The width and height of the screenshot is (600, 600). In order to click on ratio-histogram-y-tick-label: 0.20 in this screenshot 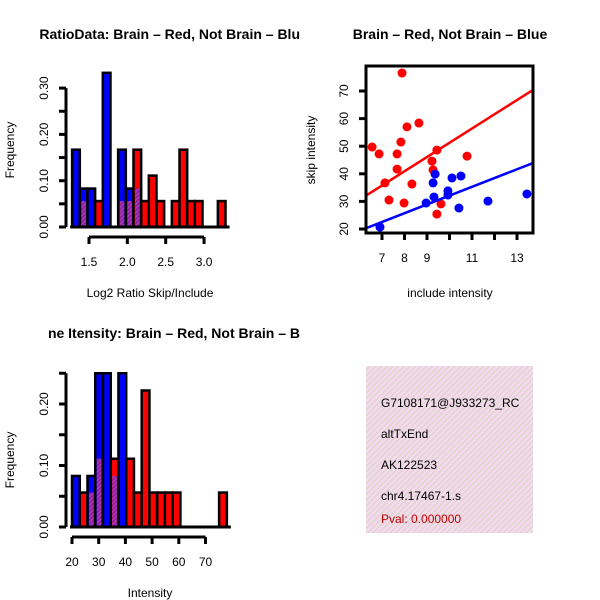, I will do `click(44, 134)`.